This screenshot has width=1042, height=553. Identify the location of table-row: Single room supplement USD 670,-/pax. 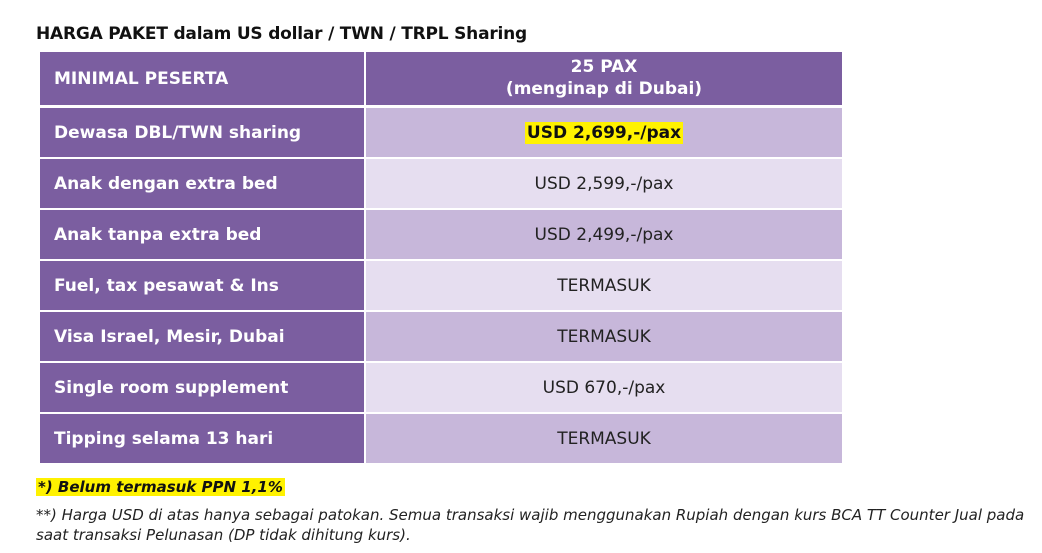
(441, 388).